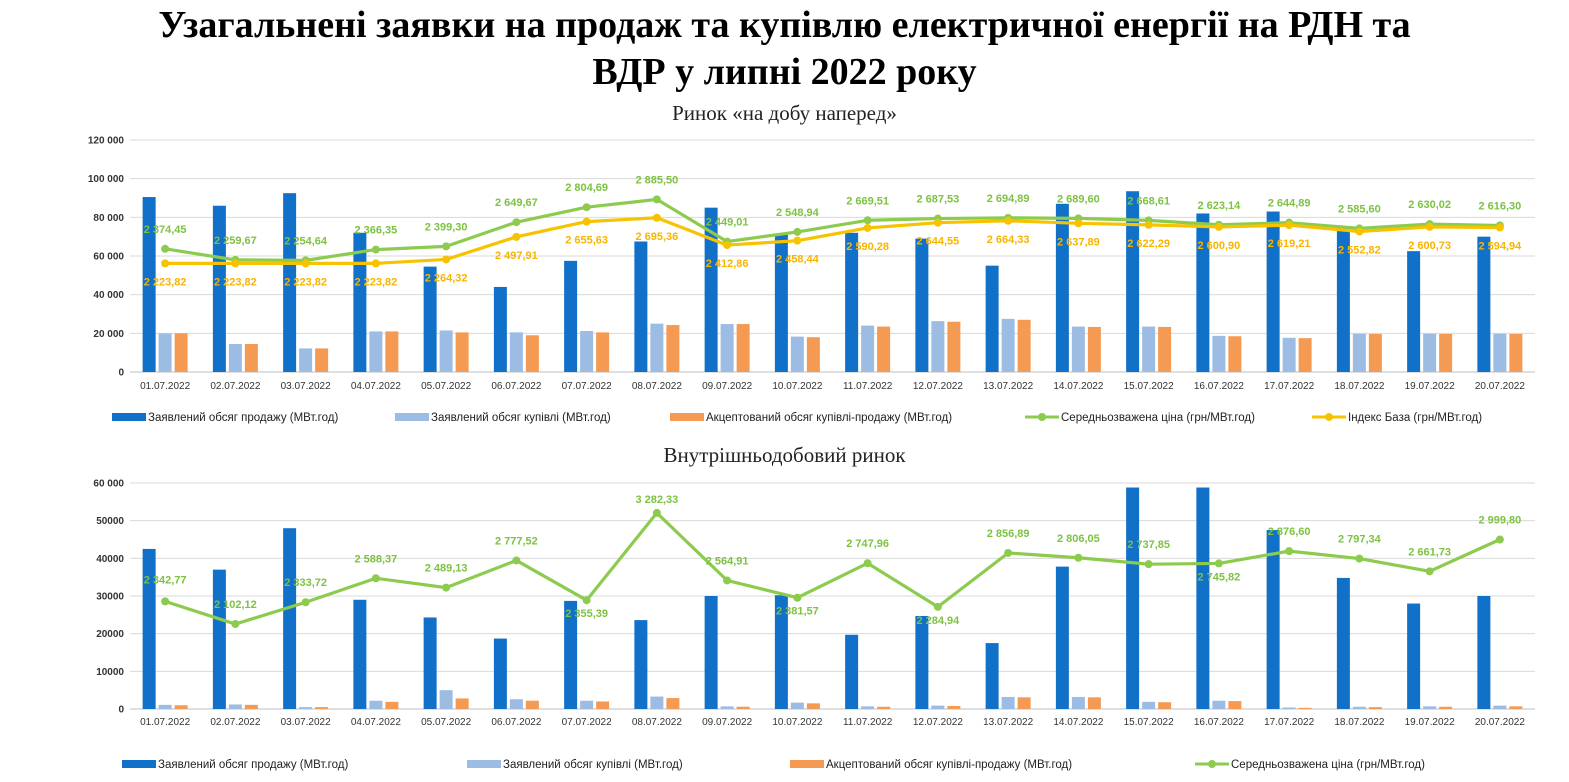 The height and width of the screenshot is (782, 1569). What do you see at coordinates (235, 605) in the screenshot?
I see `data-label: 2 102,12` at bounding box center [235, 605].